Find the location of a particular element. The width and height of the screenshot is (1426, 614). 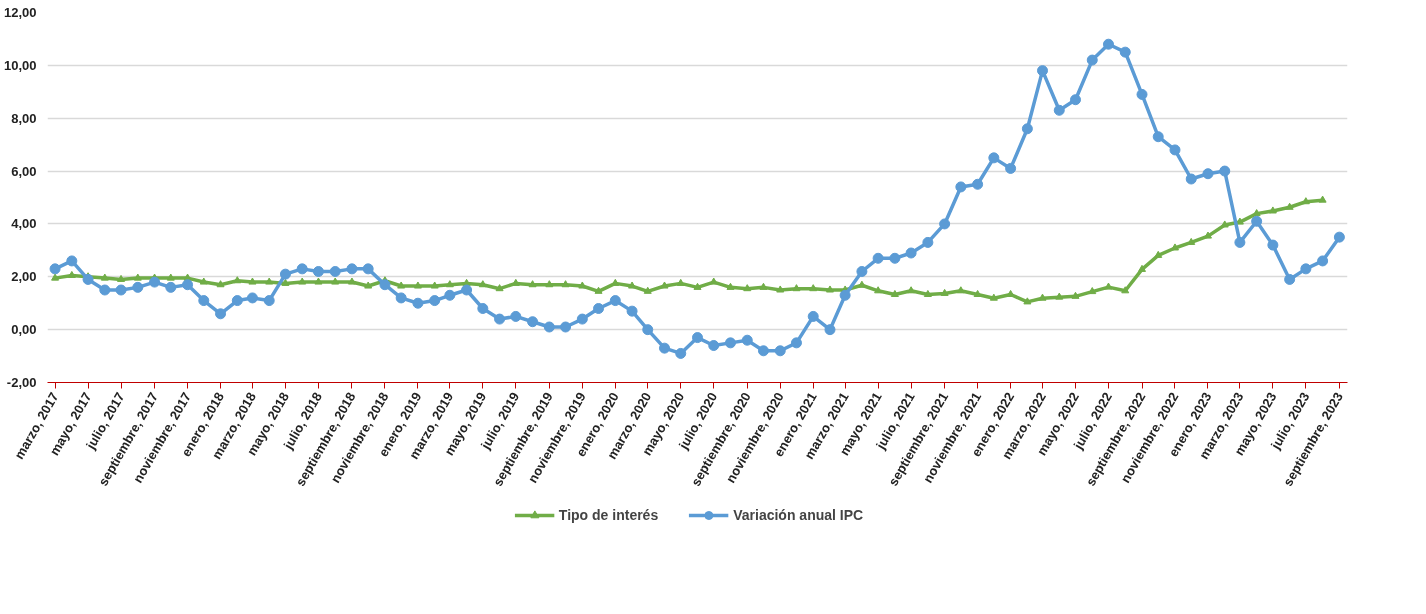

y-tick-label: 10,00 is located at coordinates (20, 65).